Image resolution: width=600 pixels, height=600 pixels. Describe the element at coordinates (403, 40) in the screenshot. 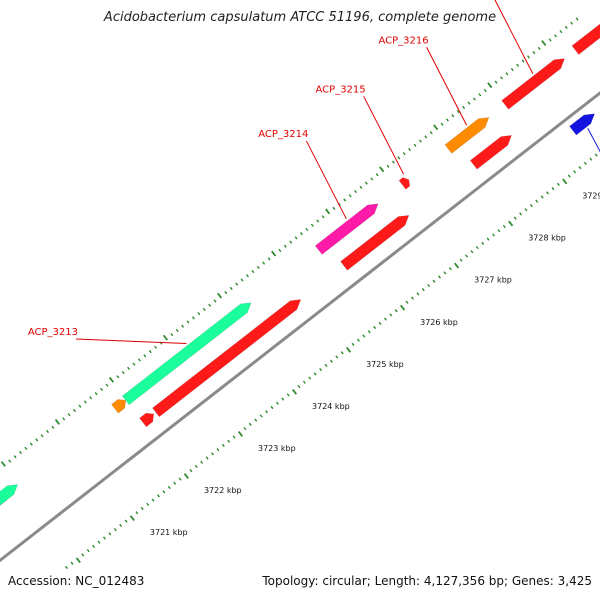

I see `gene-label: ACP_3216` at that location.